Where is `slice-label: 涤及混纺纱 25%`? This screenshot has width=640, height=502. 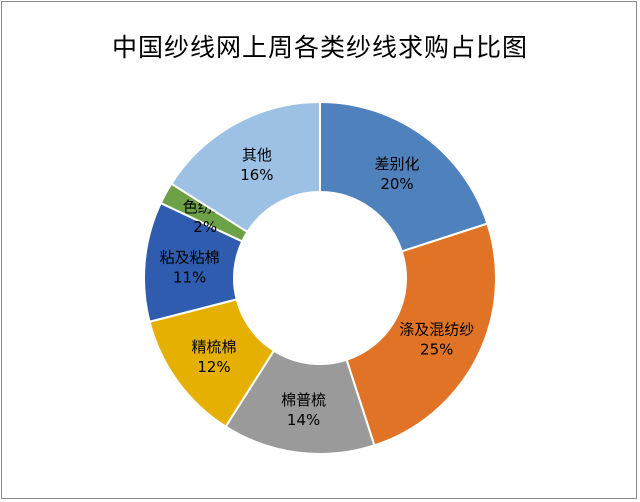
slice-label: 涤及混纺纱 25% is located at coordinates (436, 339).